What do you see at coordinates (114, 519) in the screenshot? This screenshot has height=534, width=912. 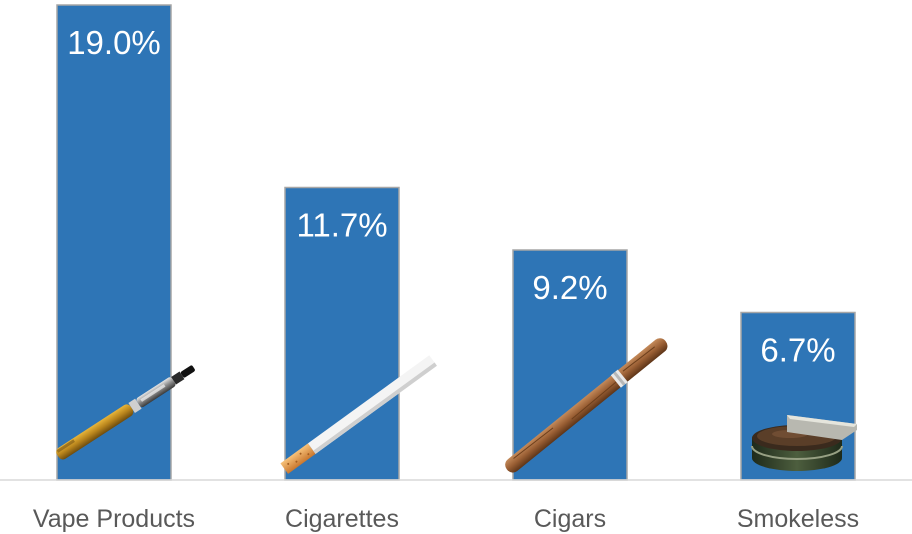 I see `category-label: Vape Products` at bounding box center [114, 519].